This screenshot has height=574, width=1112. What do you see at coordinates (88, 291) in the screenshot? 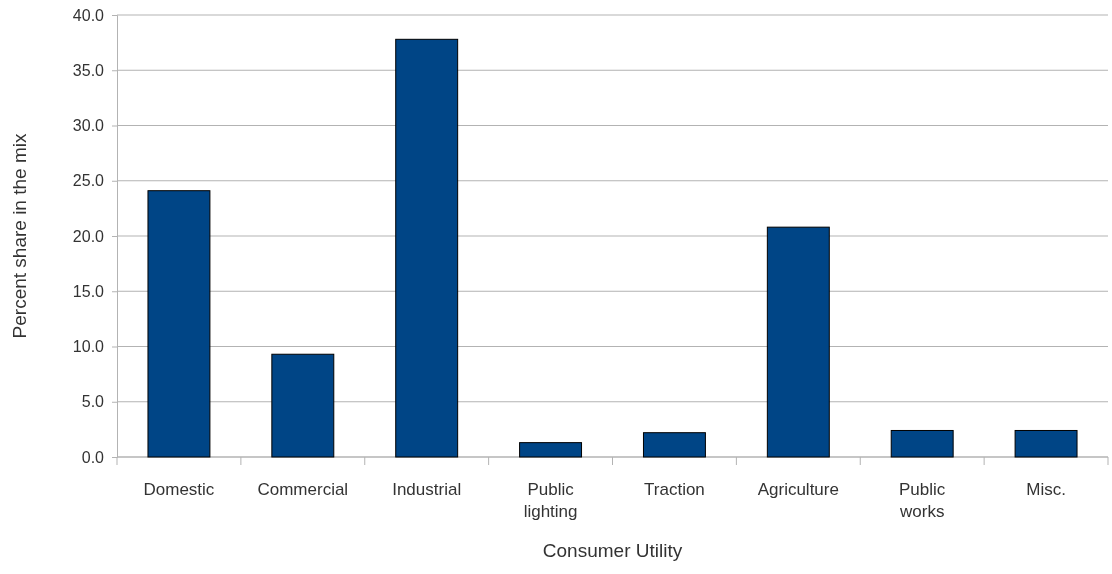
I see `y-tick-label: 15.0` at bounding box center [88, 291].